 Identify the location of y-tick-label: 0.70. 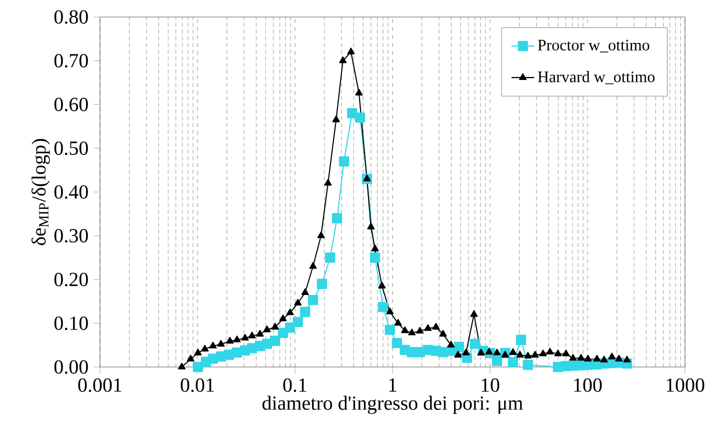
(71, 61).